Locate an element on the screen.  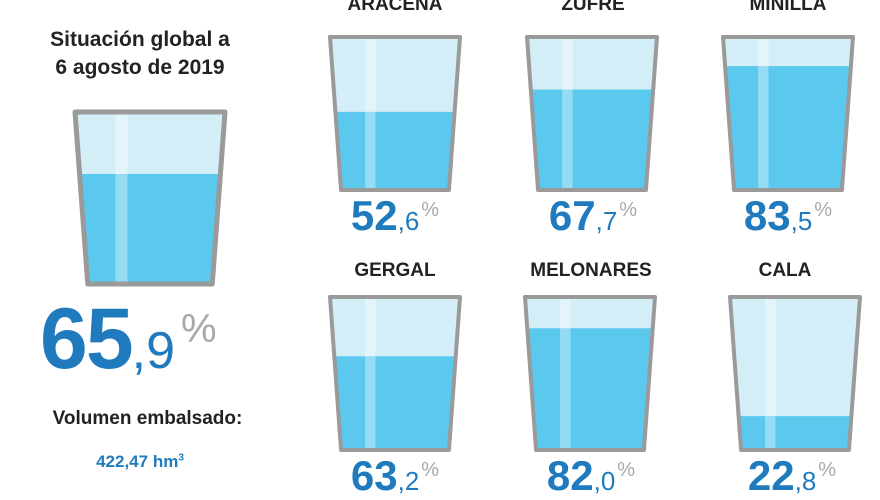
volume-value-number: 422,47 hm is located at coordinates (137, 461).